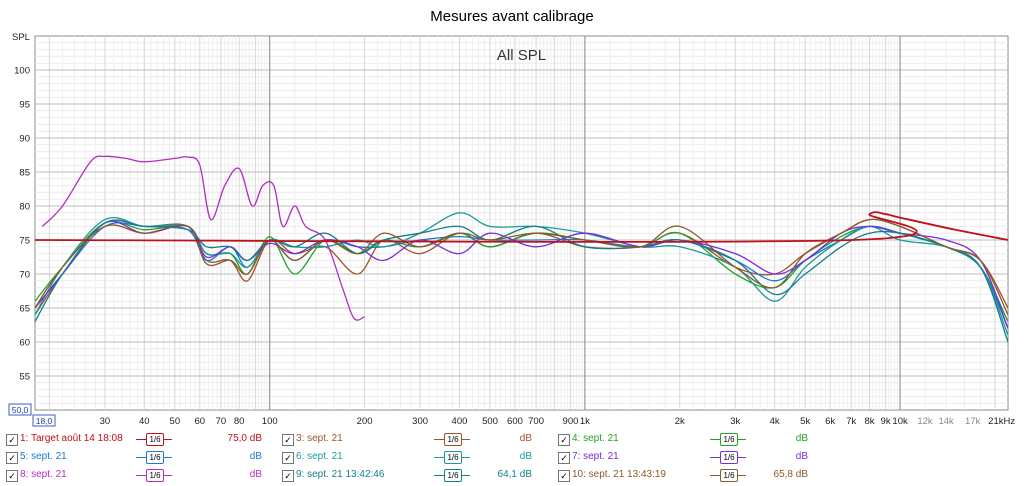 This screenshot has height=486, width=1024. Describe the element at coordinates (925, 421) in the screenshot. I see `x-tick-label: 12k` at that location.